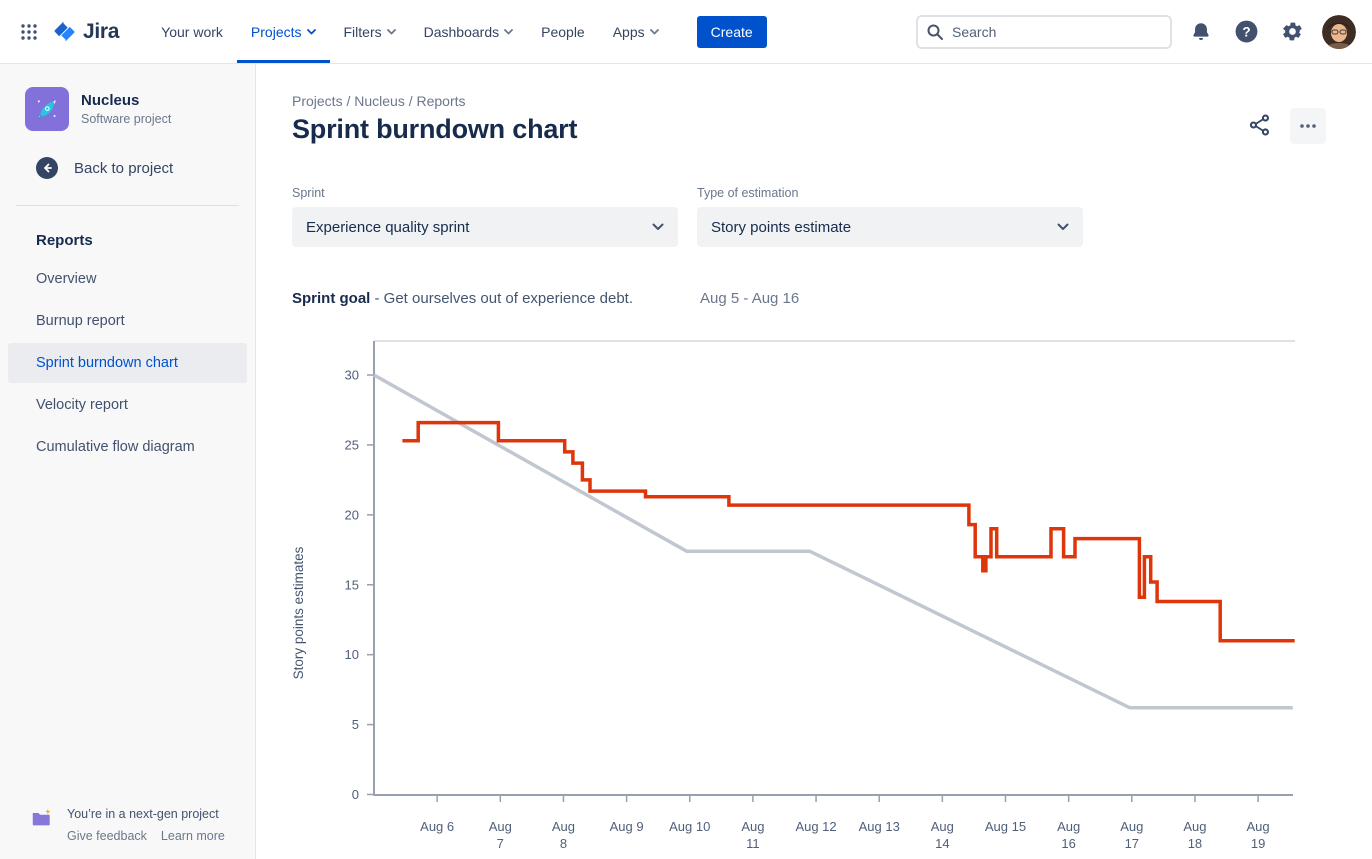 The height and width of the screenshot is (859, 1372). I want to click on learn-more-link: Learn more, so click(192, 836).